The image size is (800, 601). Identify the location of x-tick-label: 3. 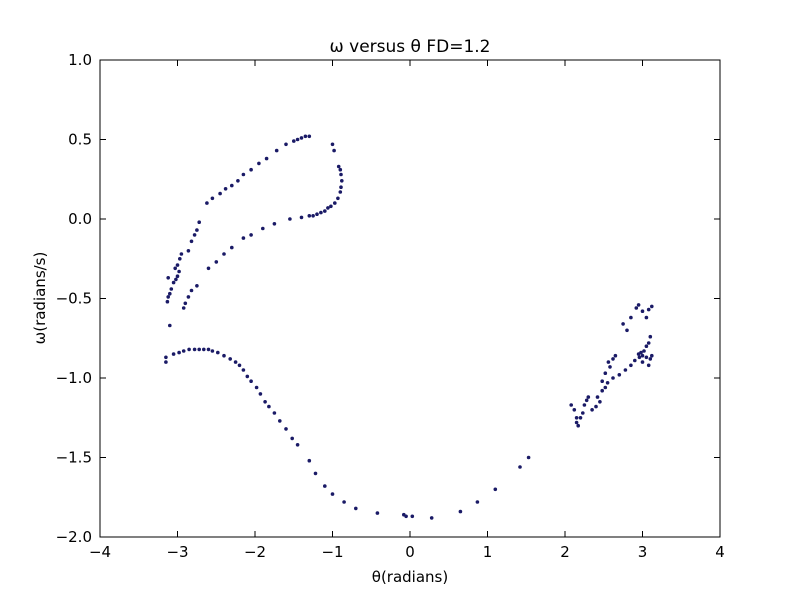
(643, 552).